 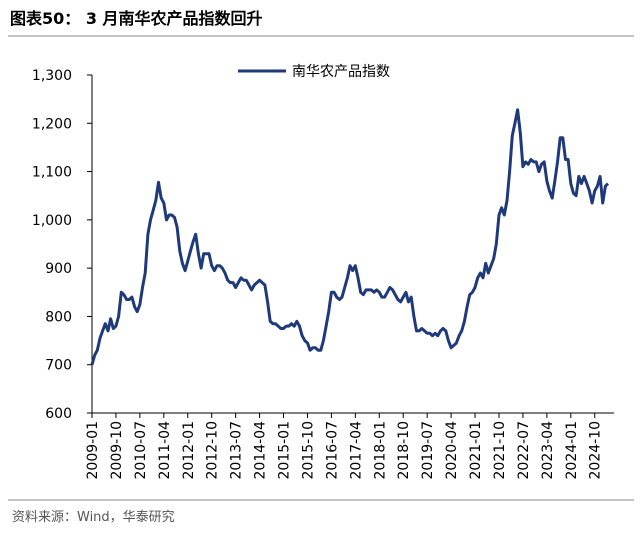 I want to click on y-tick-label: 700, so click(x=58, y=366).